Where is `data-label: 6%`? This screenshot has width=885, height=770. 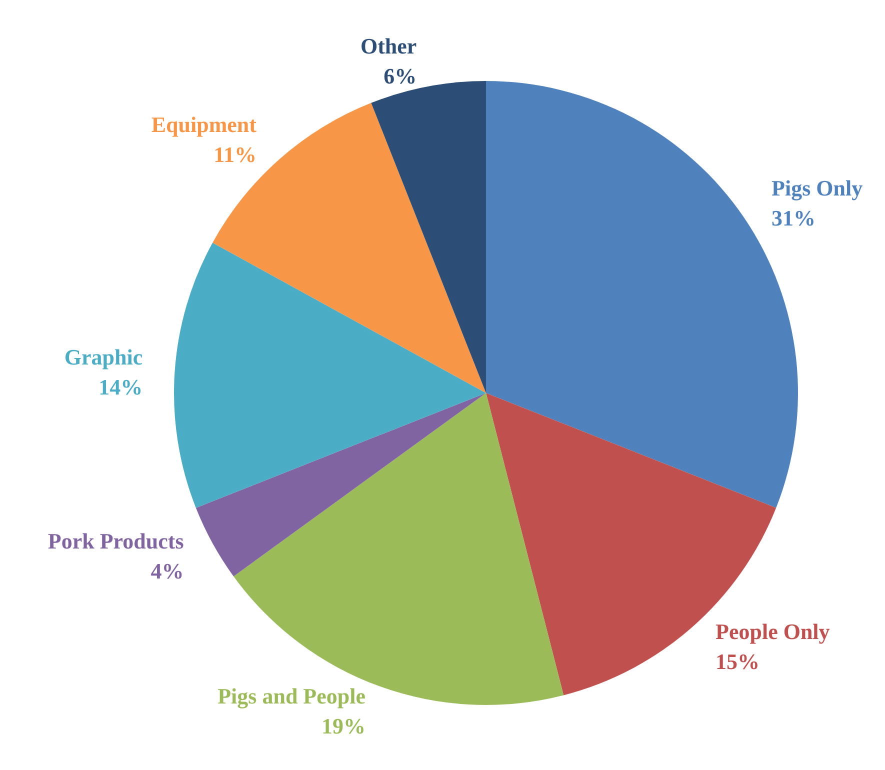
data-label: 6% is located at coordinates (400, 75).